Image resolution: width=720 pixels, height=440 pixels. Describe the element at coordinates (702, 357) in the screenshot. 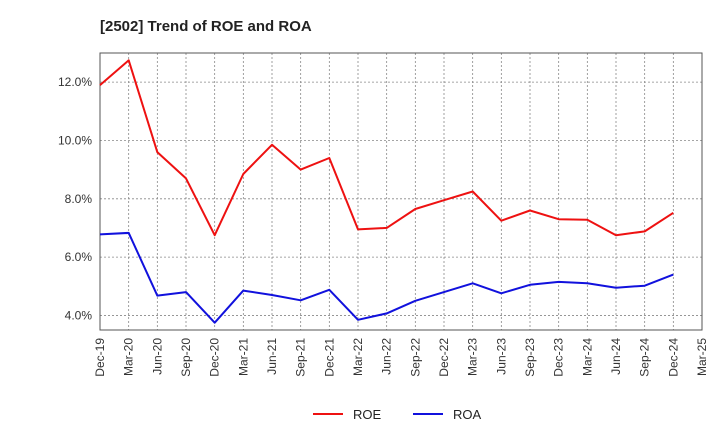

I see `x-tick-label: Mar-25` at that location.